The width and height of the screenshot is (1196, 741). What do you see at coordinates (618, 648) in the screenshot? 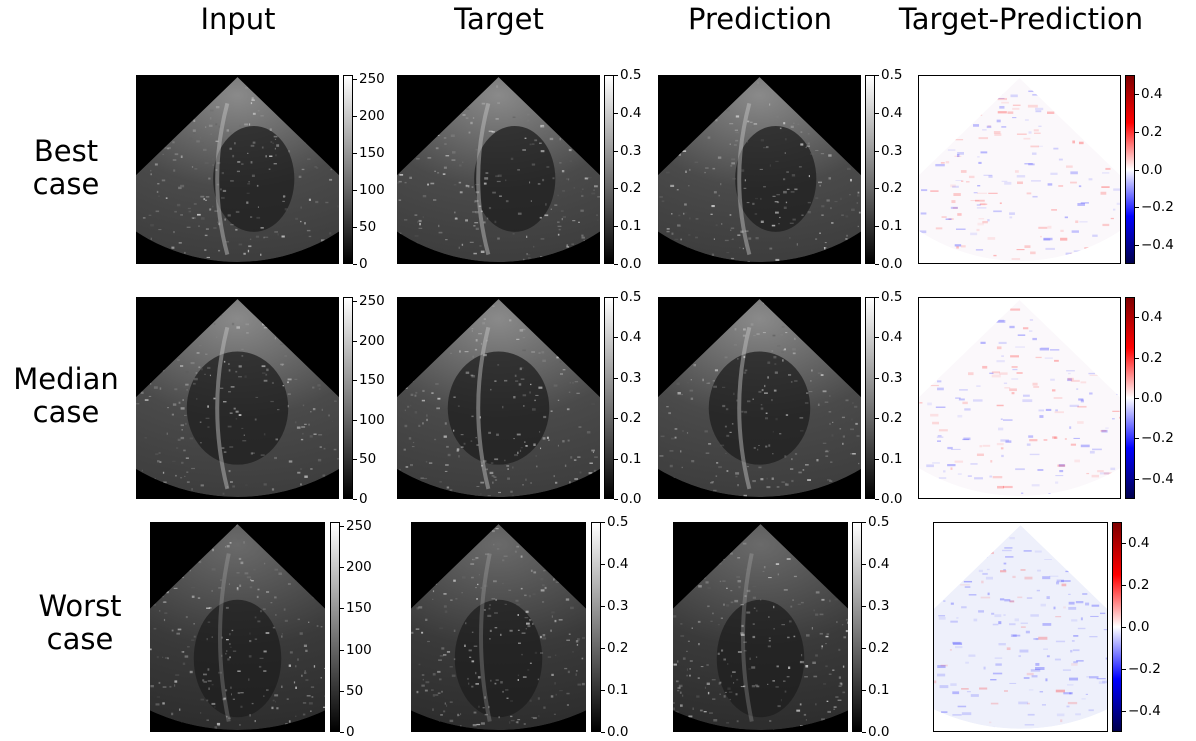
I see `worst-case-target-colorbar-tick-label: 0.2` at bounding box center [618, 648].